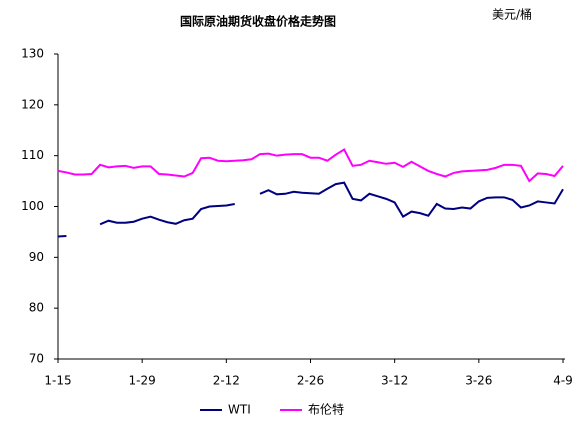 This screenshot has height=433, width=587. I want to click on x-tick-label: 3-26, so click(478, 381).